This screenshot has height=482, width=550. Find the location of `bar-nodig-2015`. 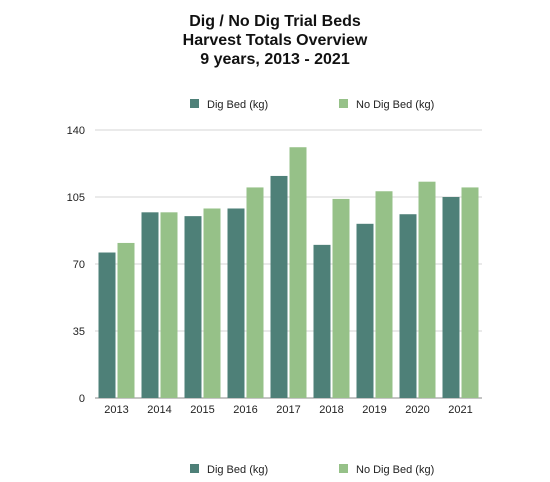

bar-nodig-2015 is located at coordinates (212, 303).